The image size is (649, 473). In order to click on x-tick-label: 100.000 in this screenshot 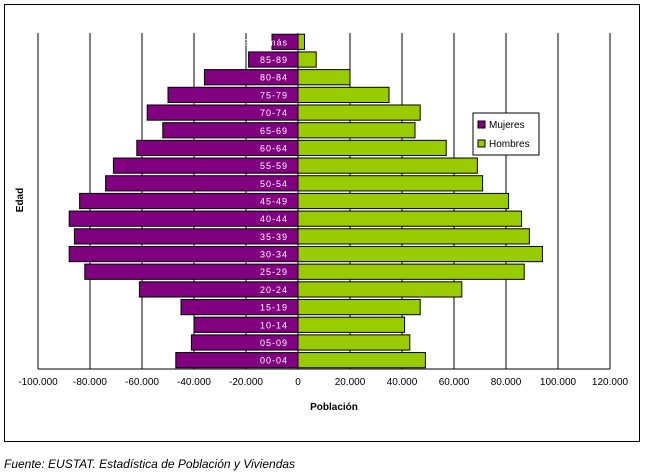, I will do `click(558, 382)`.